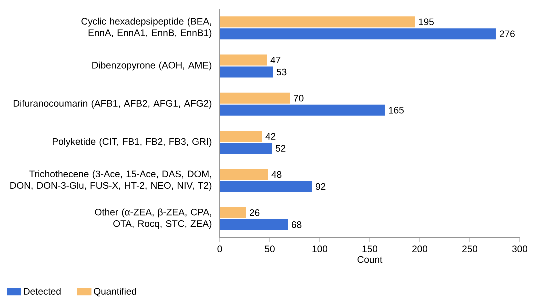 The image size is (550, 303). I want to click on data-label: 165, so click(396, 110).